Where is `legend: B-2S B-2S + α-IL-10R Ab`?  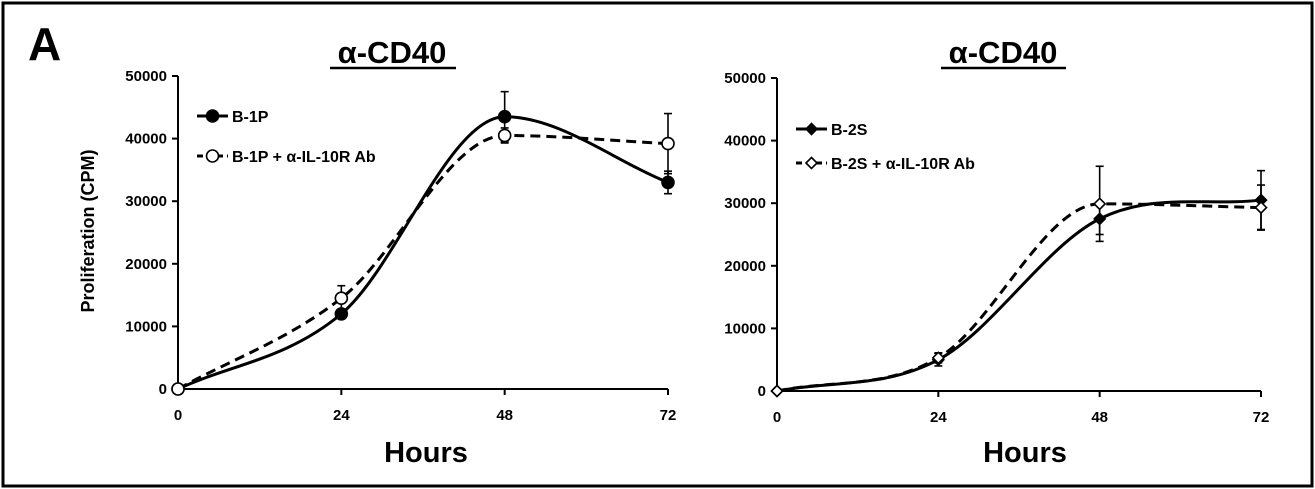
legend: B-2S B-2S + α-IL-10R Ab is located at coordinates (885, 147).